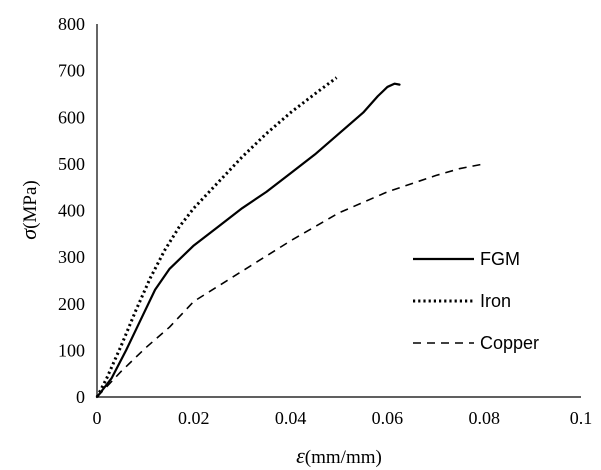 This screenshot has width=601, height=470. I want to click on y-axis-title: σ(MPa), so click(28, 209).